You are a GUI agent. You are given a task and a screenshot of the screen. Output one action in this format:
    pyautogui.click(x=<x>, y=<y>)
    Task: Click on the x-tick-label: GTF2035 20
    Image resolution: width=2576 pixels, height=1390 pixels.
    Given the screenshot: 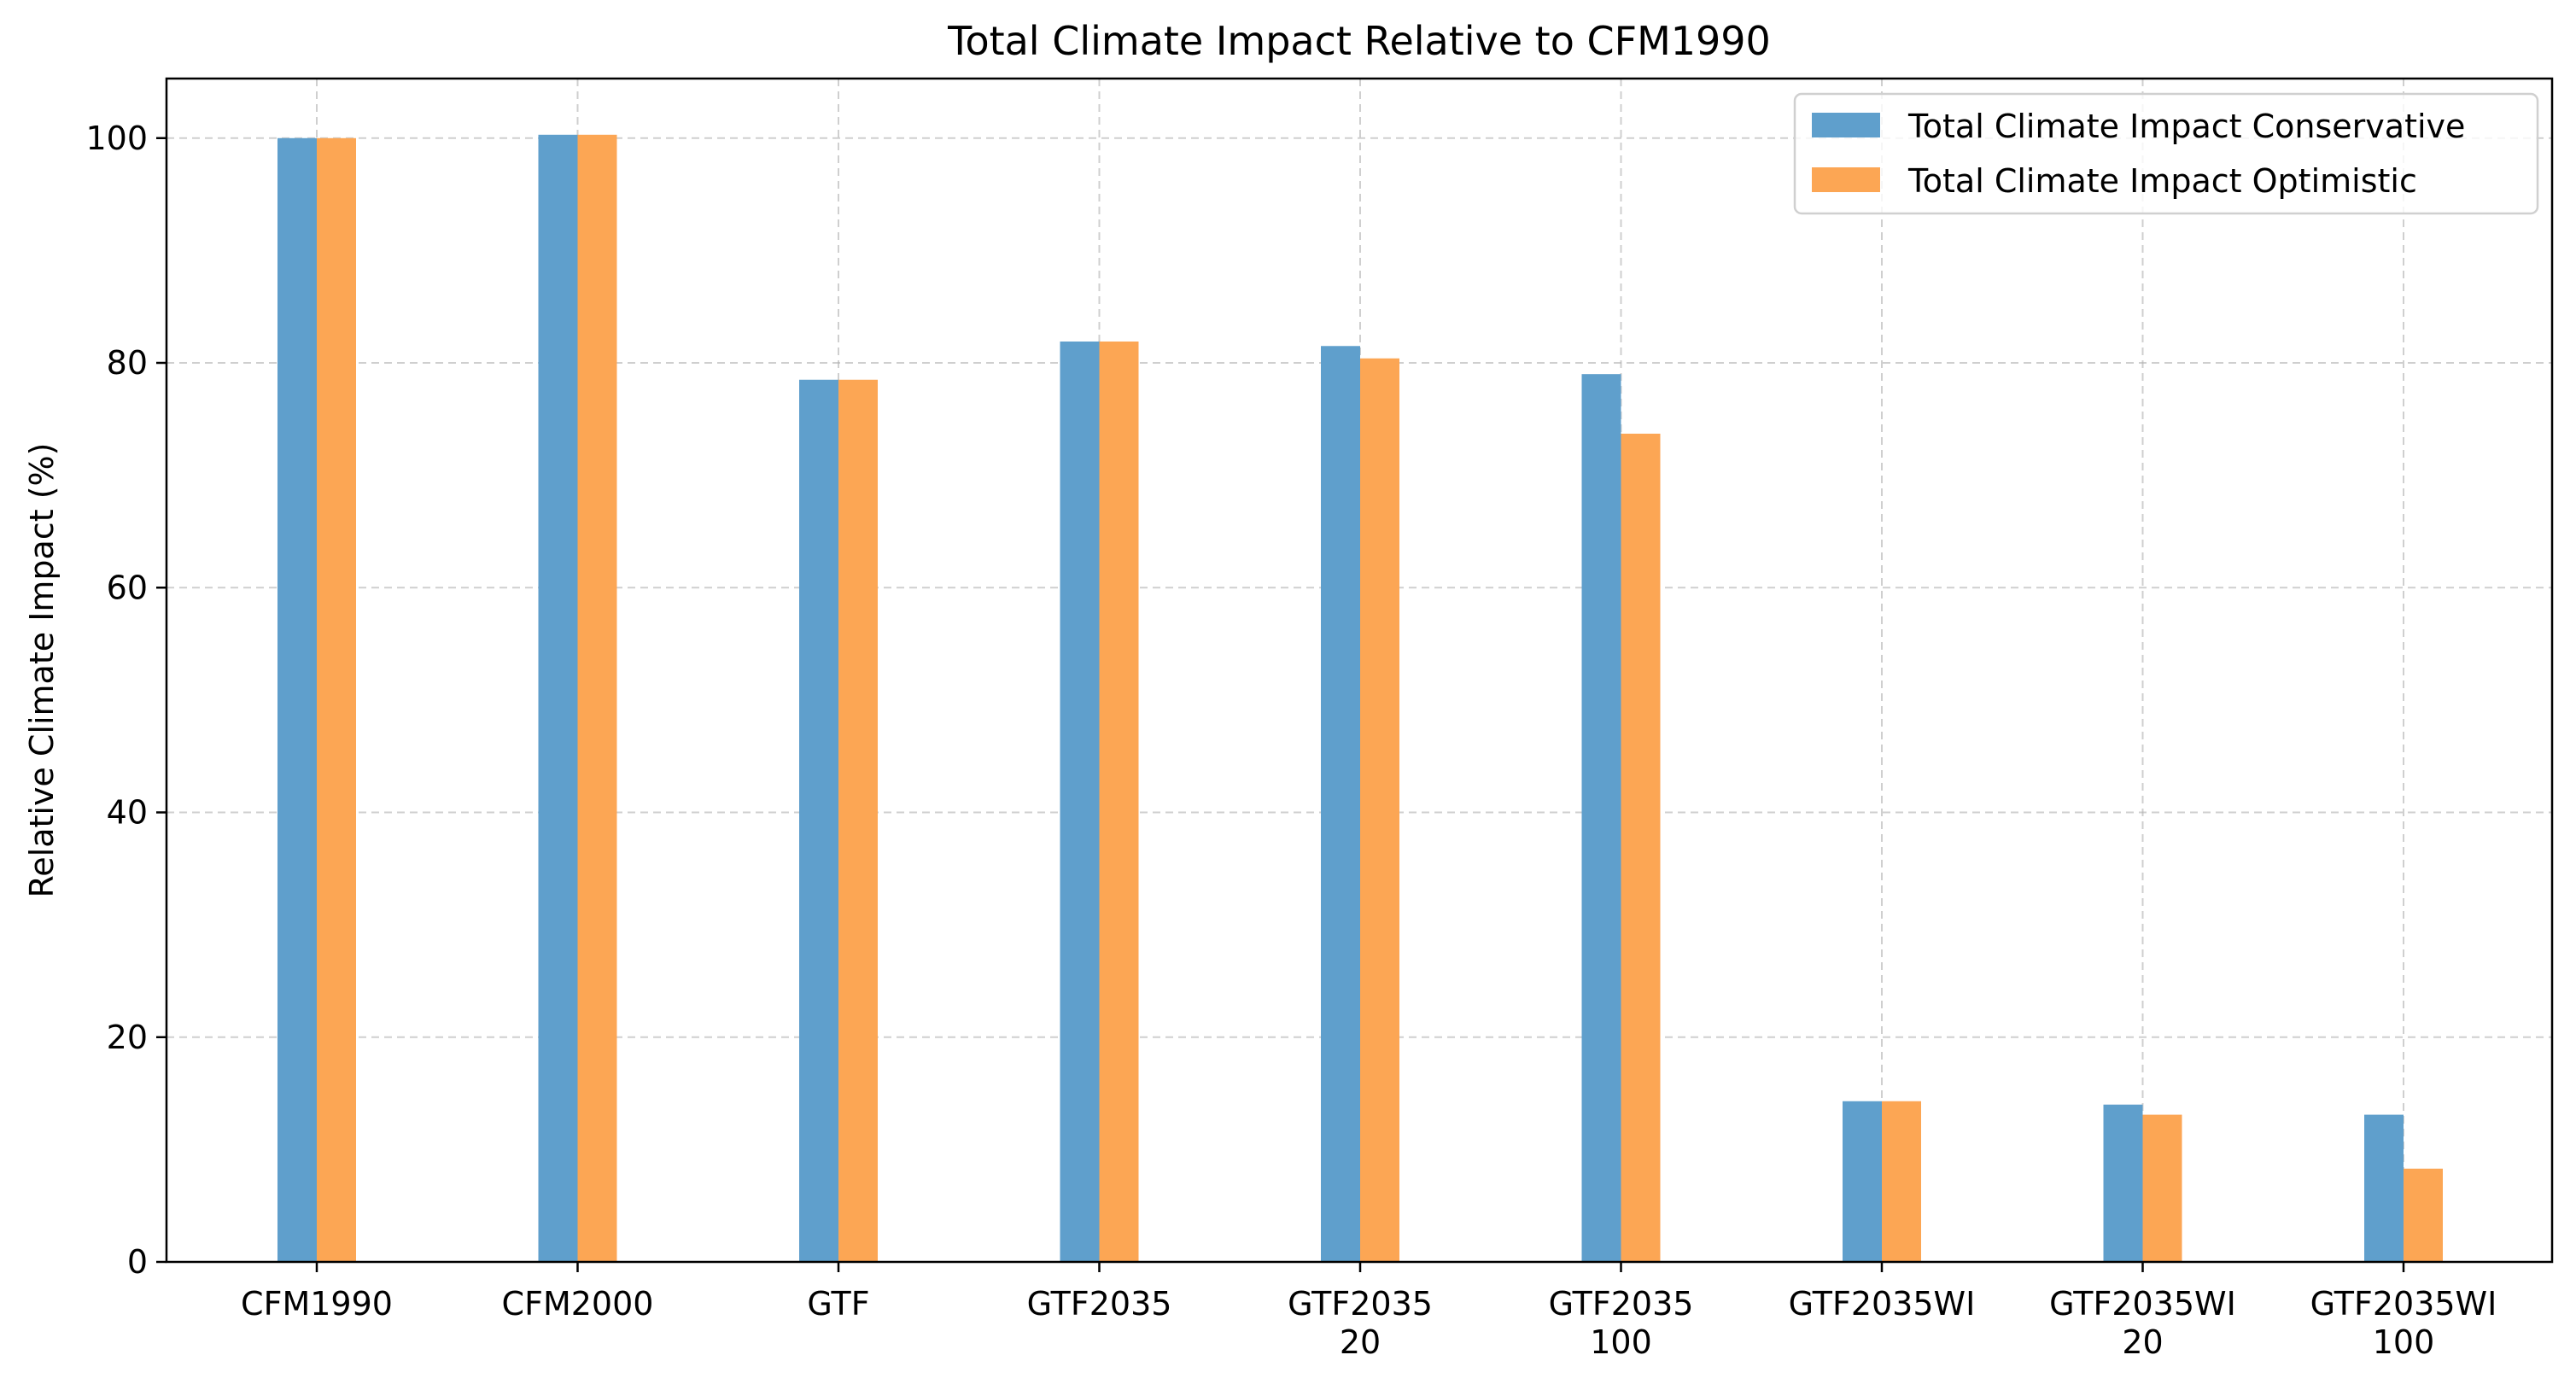 What is the action you would take?
    pyautogui.click(x=1360, y=1323)
    